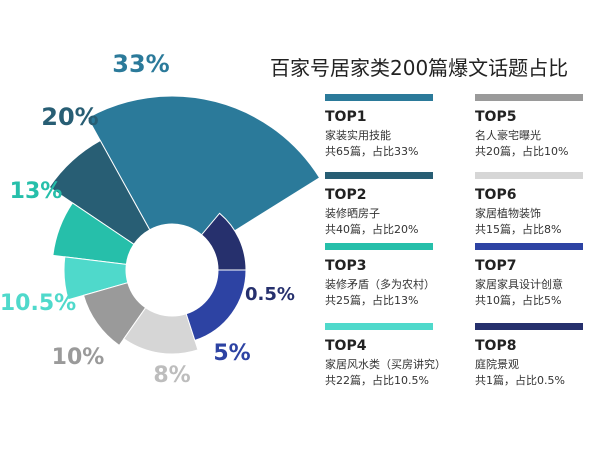 The width and height of the screenshot is (600, 449). What do you see at coordinates (216, 305) in the screenshot?
I see `pie-slice-top7` at bounding box center [216, 305].